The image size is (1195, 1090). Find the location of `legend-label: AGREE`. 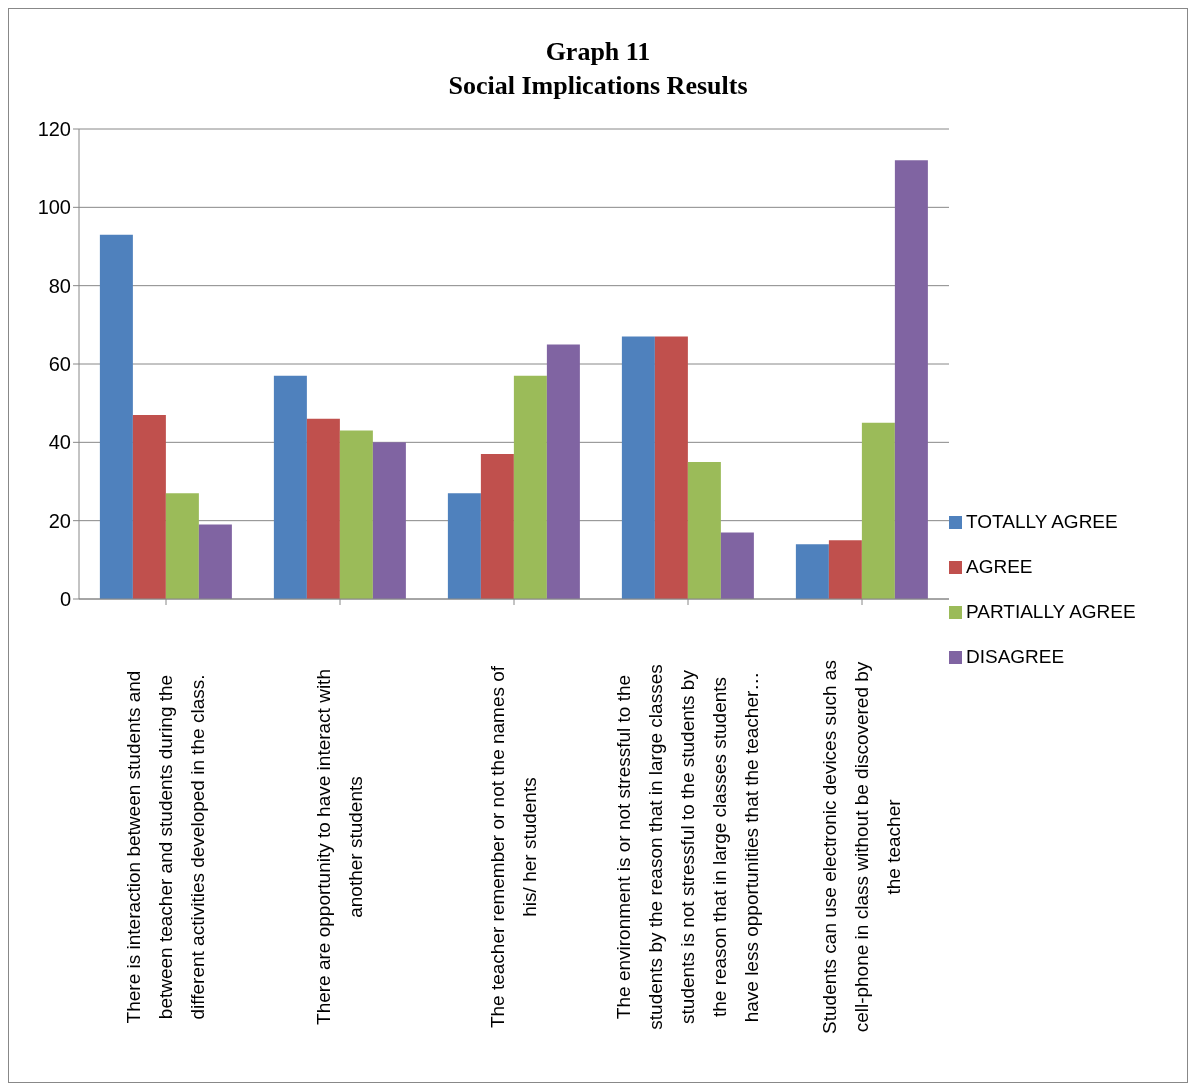

legend-label: AGREE is located at coordinates (999, 566).